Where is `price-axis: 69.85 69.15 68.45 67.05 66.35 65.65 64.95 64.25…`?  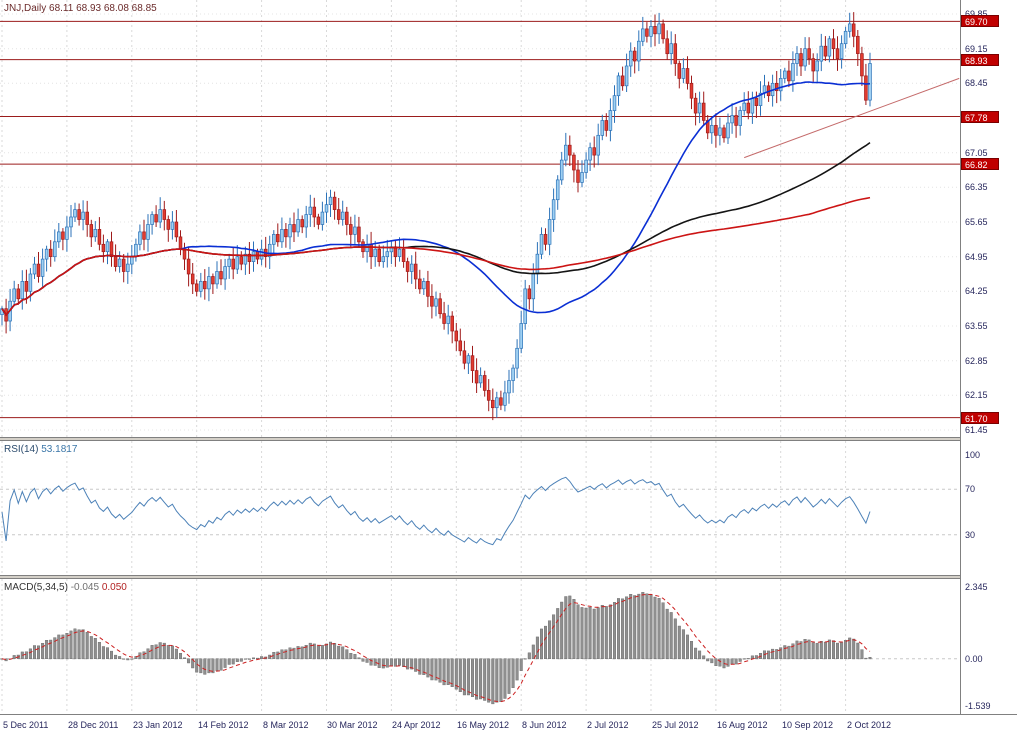
price-axis: 69.85 69.15 68.45 67.05 66.35 65.65 64.95 64.25… is located at coordinates (989, 357).